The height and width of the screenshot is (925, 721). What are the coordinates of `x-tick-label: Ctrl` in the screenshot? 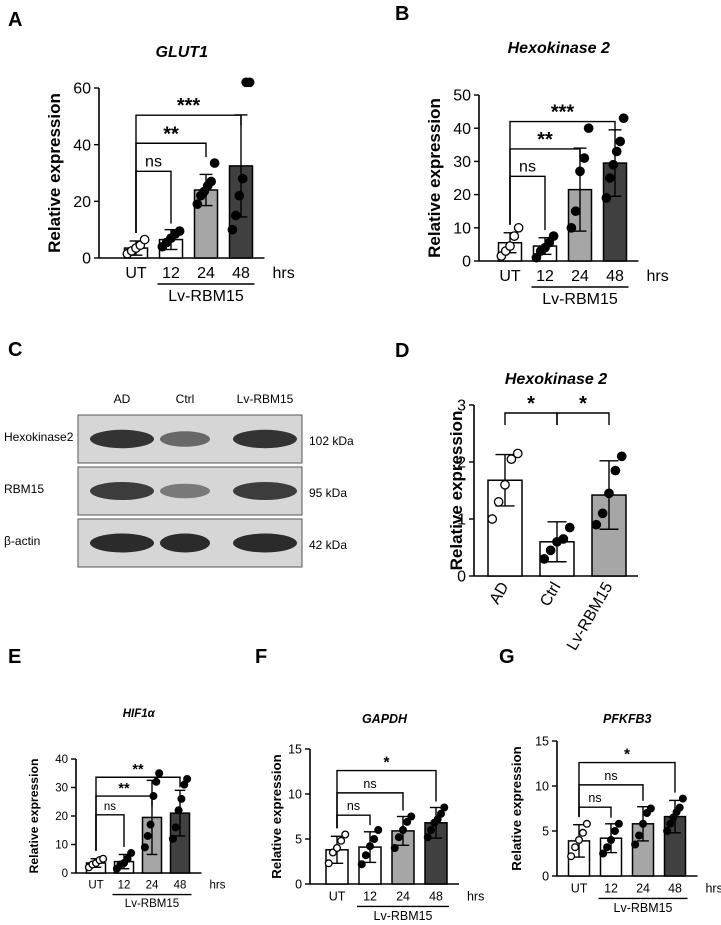 It's located at (550, 595).